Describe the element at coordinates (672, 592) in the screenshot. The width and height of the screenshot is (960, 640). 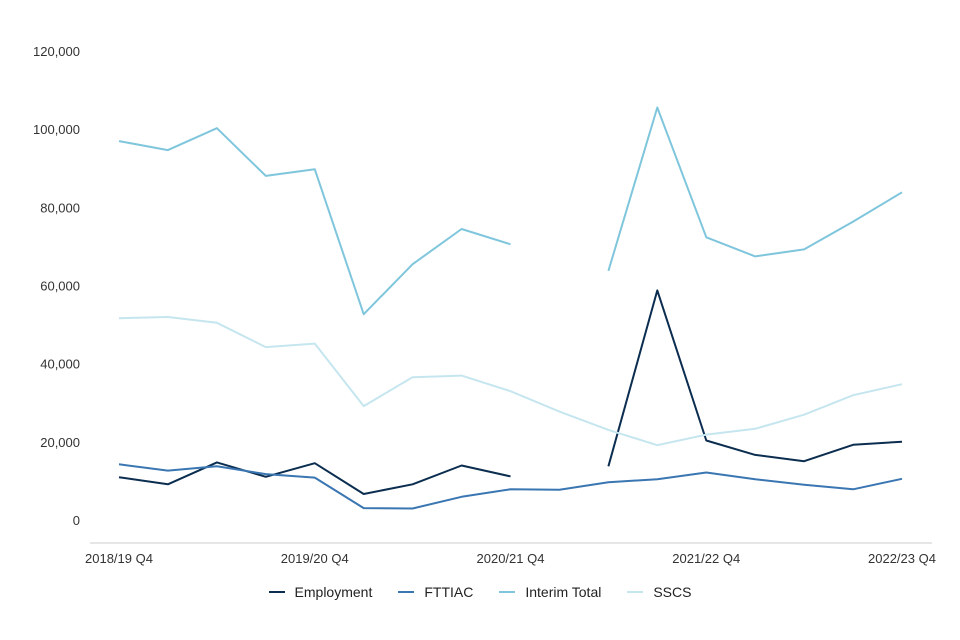
I see `legend-label: SSCS` at that location.